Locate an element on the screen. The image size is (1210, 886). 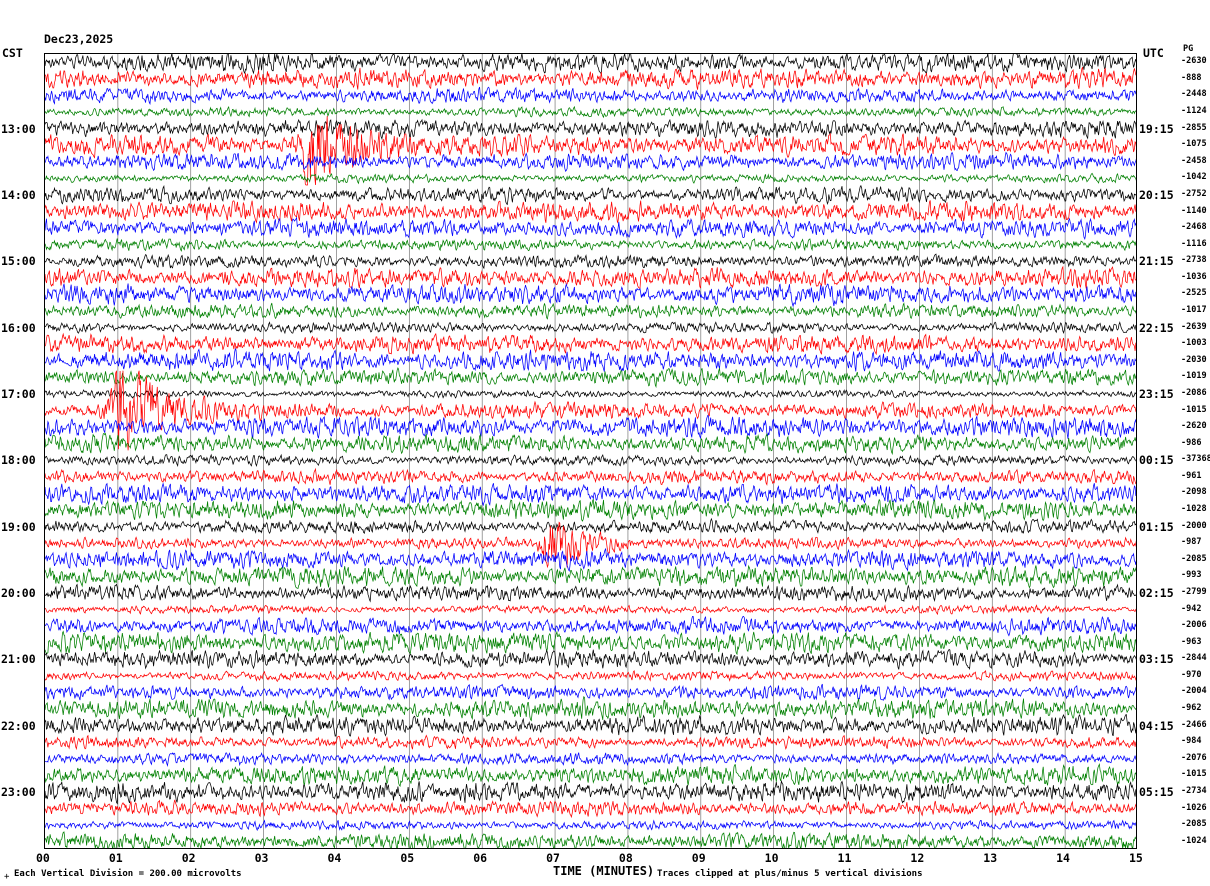
left-time-label: 23:00 is located at coordinates (18, 791).